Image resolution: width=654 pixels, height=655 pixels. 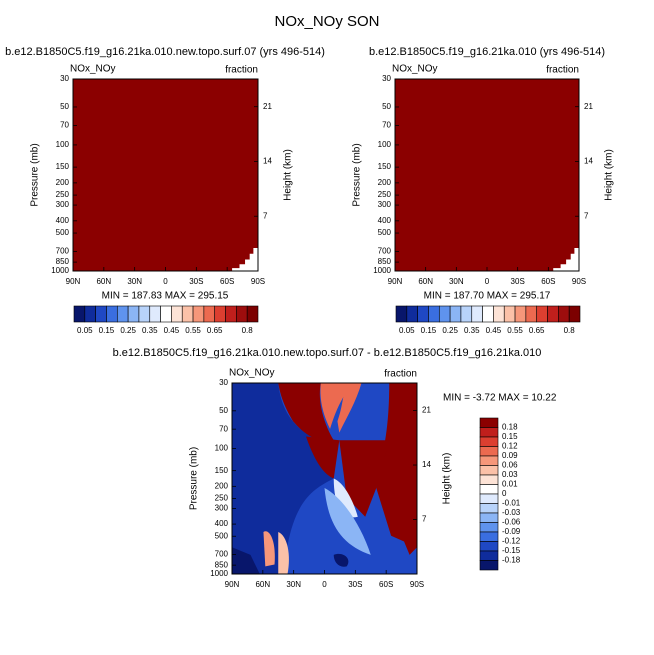 I want to click on colorbar-label: -0.01, so click(x=511, y=503).